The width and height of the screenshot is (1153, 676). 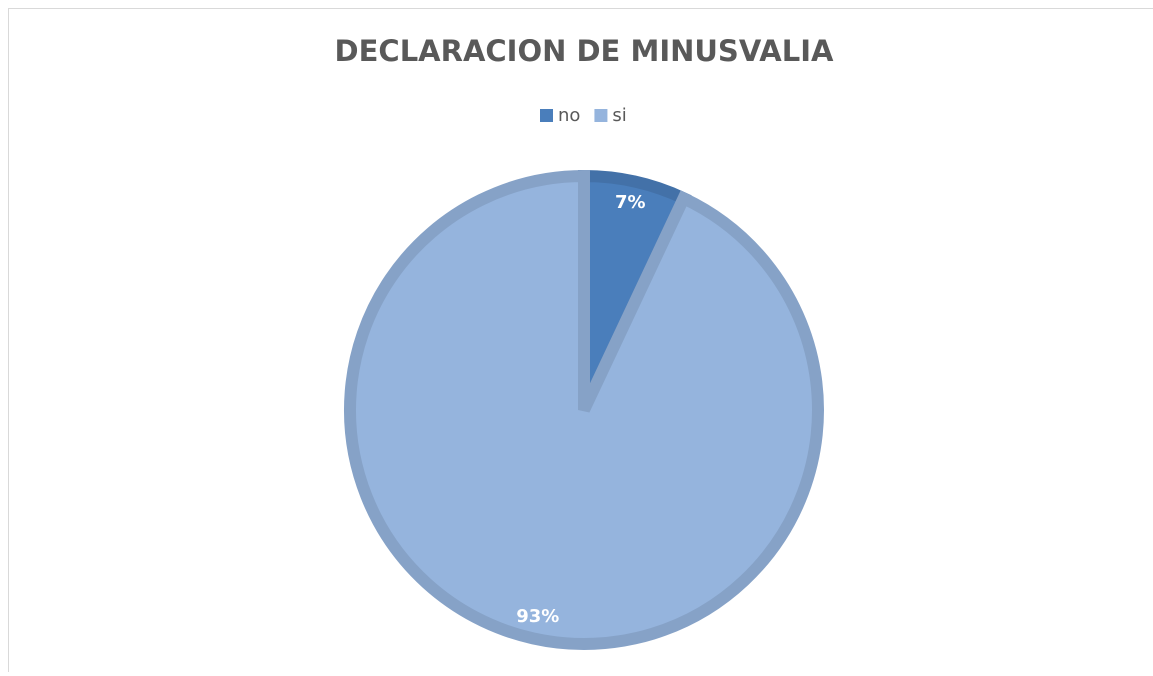 What do you see at coordinates (569, 115) in the screenshot?
I see `legend-label: no` at bounding box center [569, 115].